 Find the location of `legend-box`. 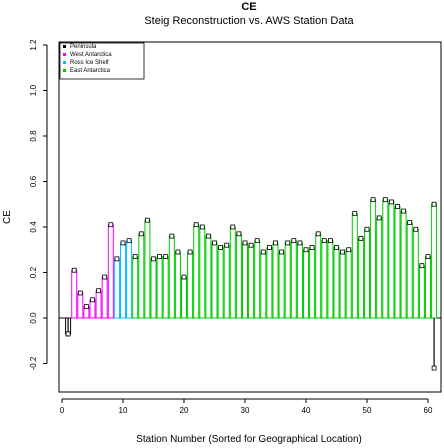

legend-box is located at coordinates (102, 61).